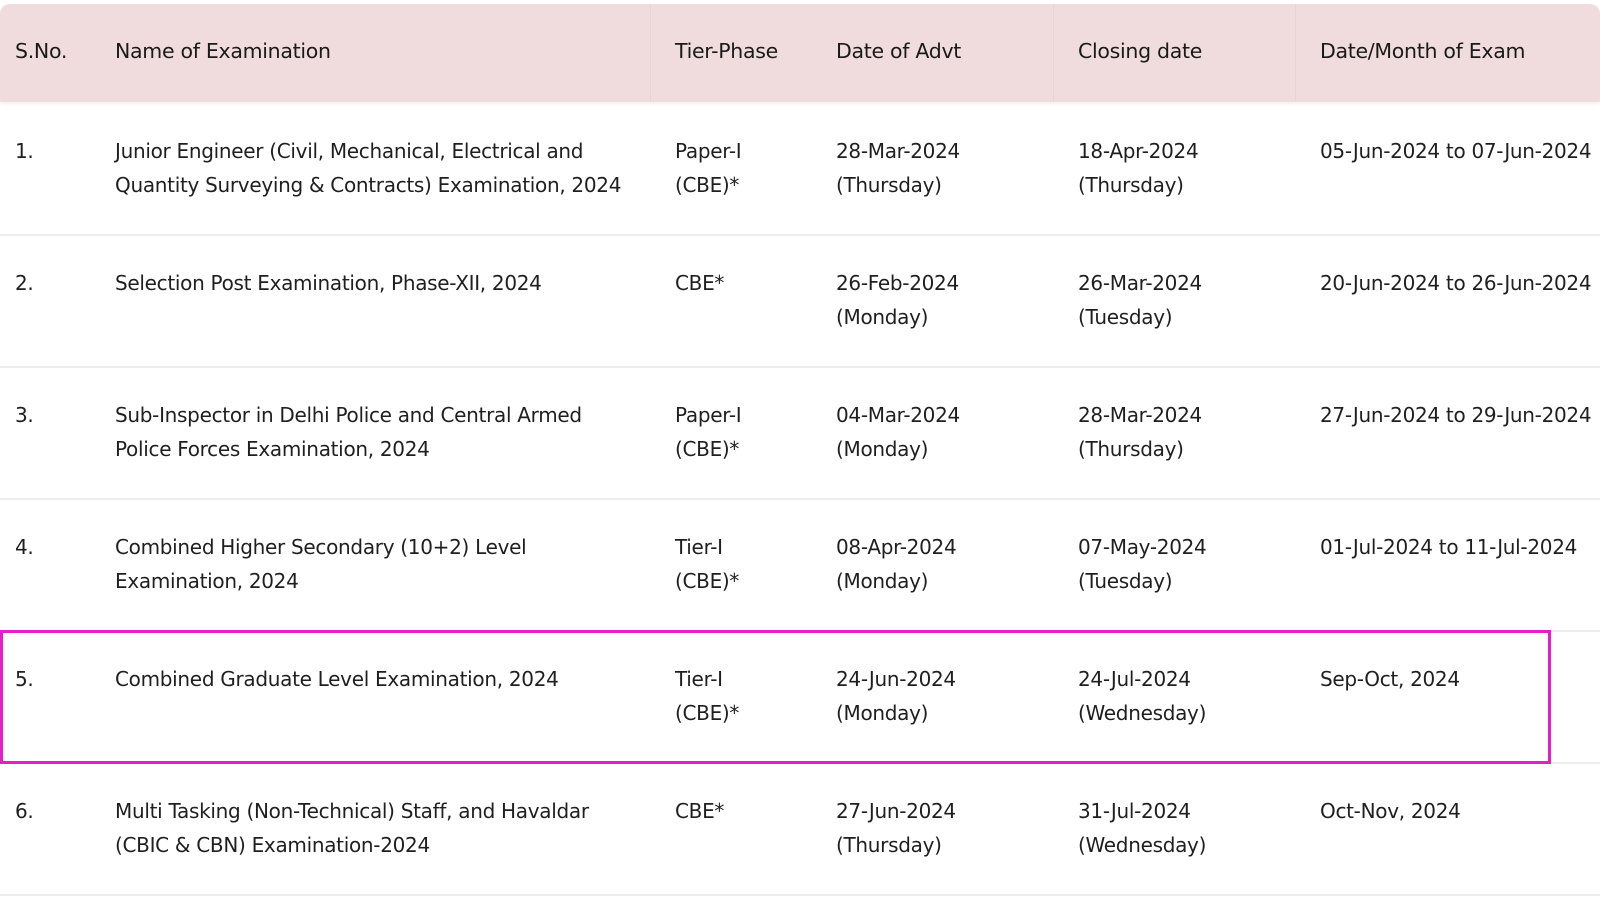 The width and height of the screenshot is (1600, 907). What do you see at coordinates (898, 432) in the screenshot?
I see `row-advt-date: 04-Mar-2024 (Monday)` at bounding box center [898, 432].